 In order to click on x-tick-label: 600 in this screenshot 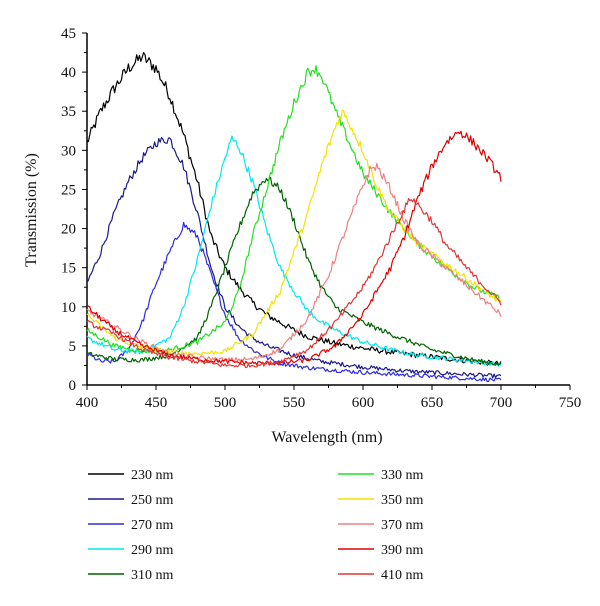, I will do `click(363, 403)`.